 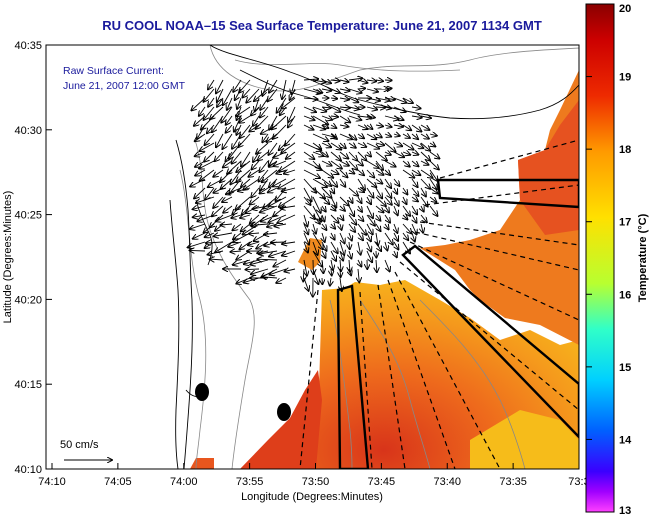 I want to click on station-marker-south, so click(x=284, y=412).